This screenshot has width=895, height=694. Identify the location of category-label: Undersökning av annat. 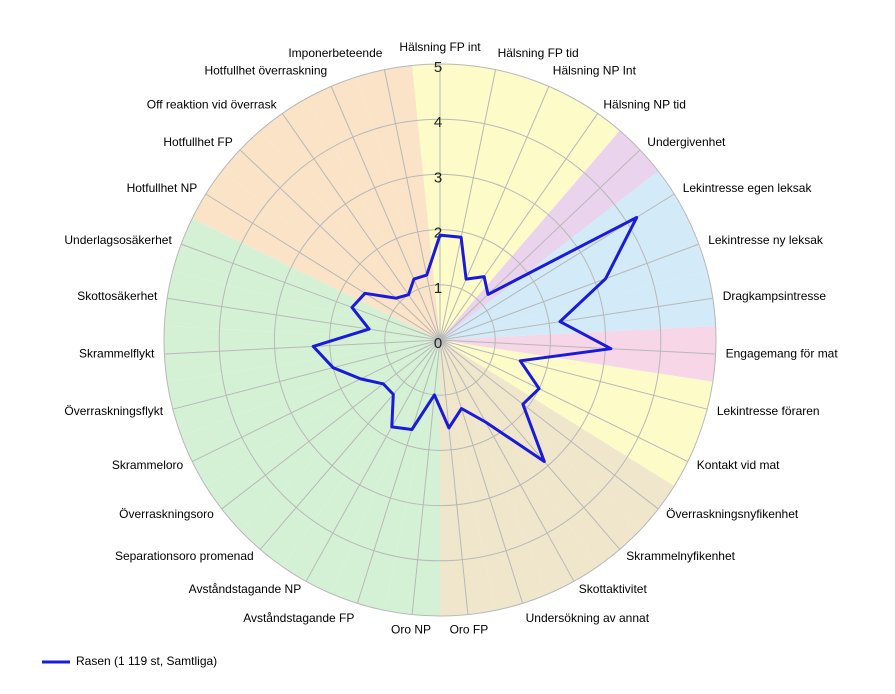
(588, 618).